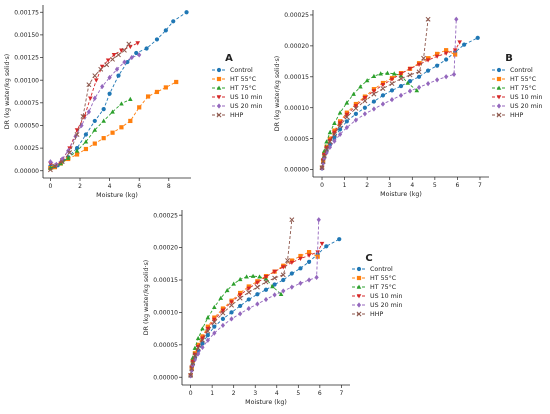 The width and height of the screenshot is (550, 414). What do you see at coordinates (165, 313) in the screenshot?
I see `panel-c-y-tick-label: 0.00010` at bounding box center [165, 313].